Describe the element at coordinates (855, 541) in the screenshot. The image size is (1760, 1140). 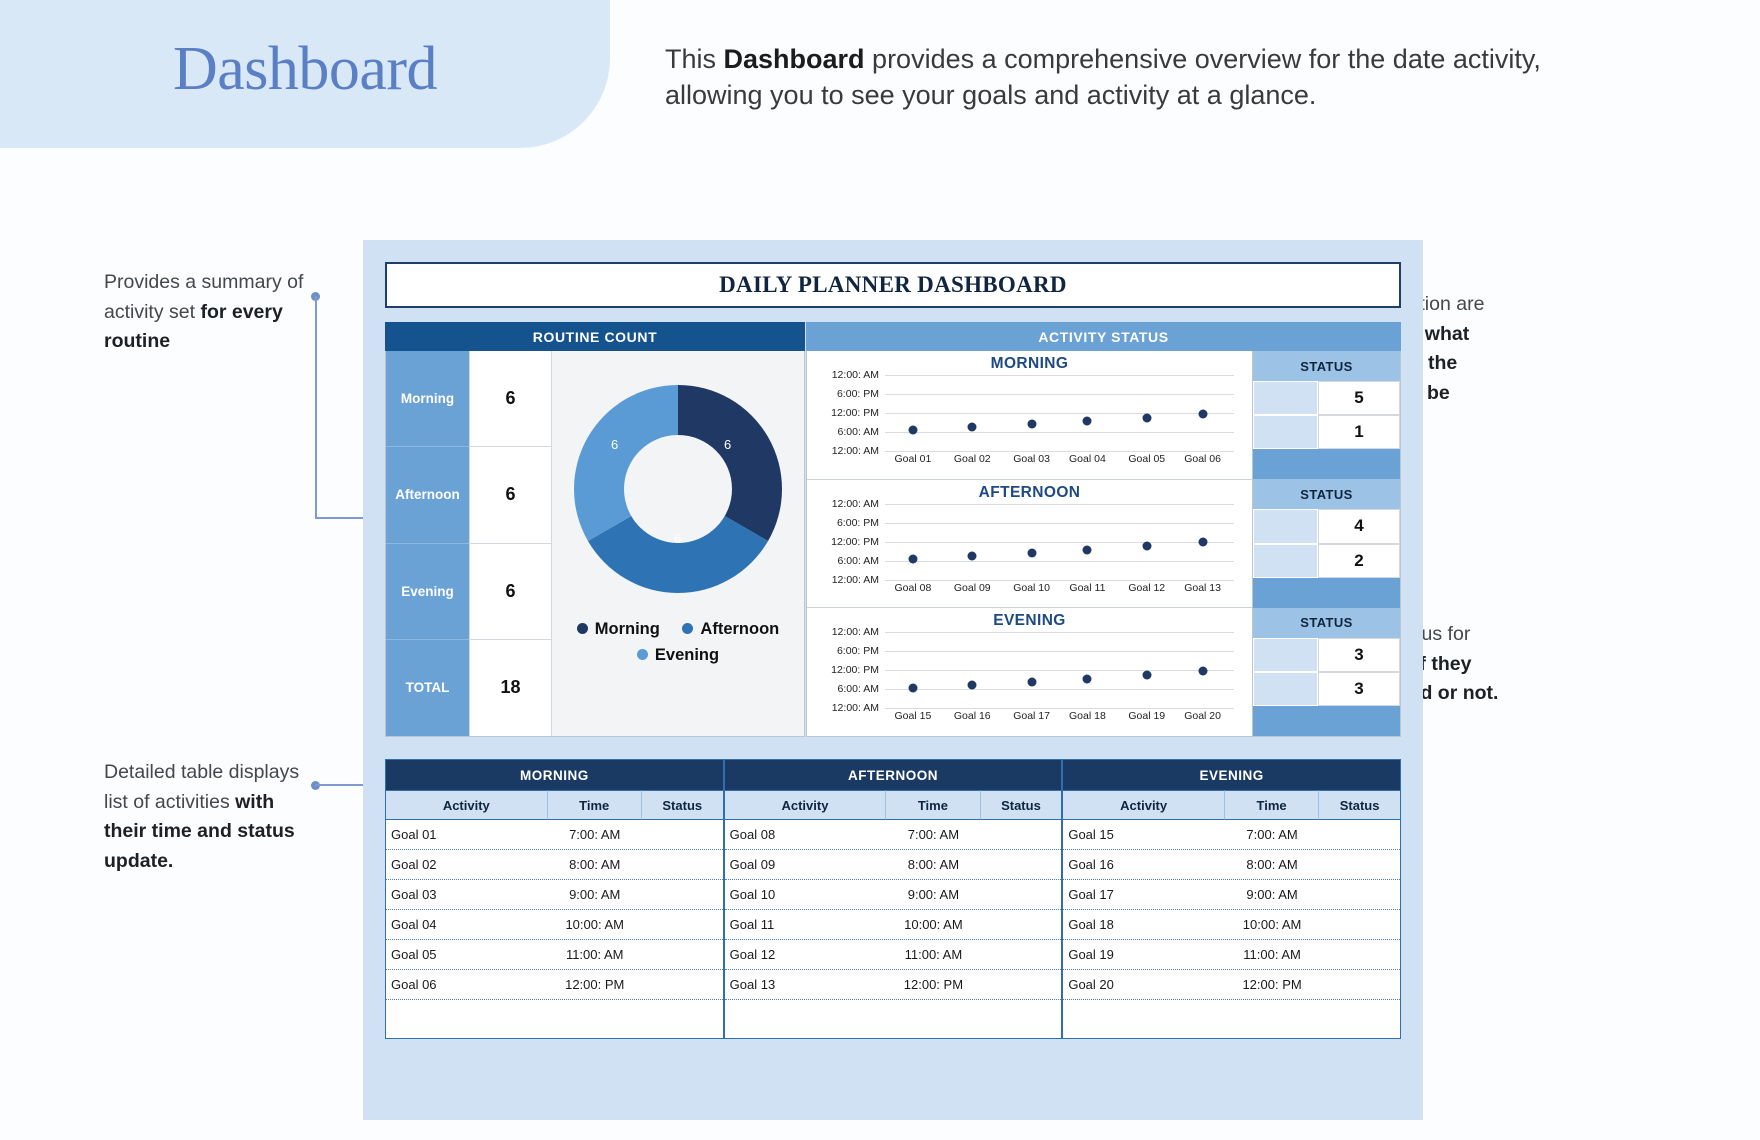
I see `chart-afternoon-ytick-2: 12:00: PM` at that location.